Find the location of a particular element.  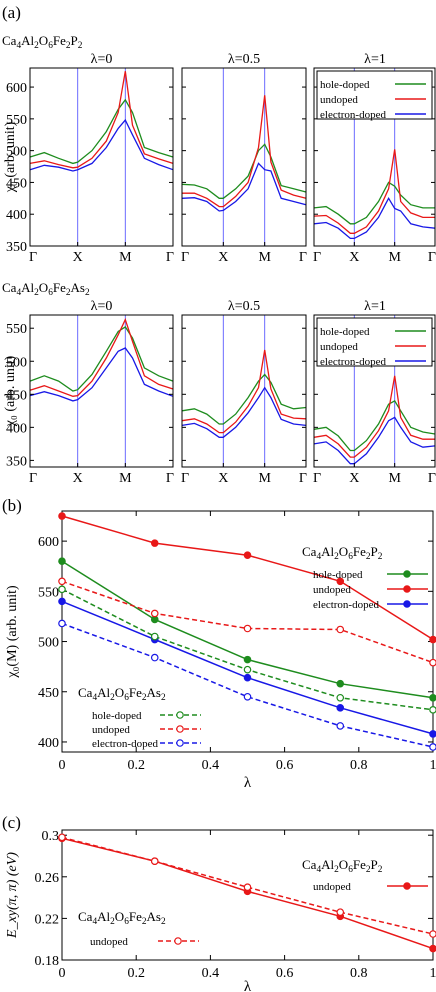

y-tick-label: 0.3 is located at coordinates (51, 836).